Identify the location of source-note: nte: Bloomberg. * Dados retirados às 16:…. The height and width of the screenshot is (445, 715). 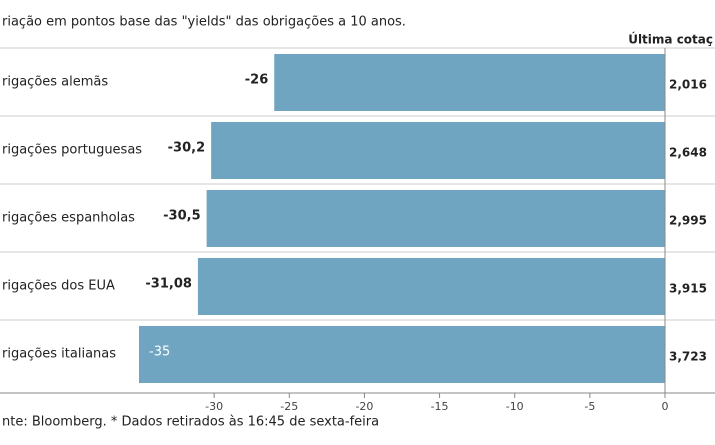
(190, 422).